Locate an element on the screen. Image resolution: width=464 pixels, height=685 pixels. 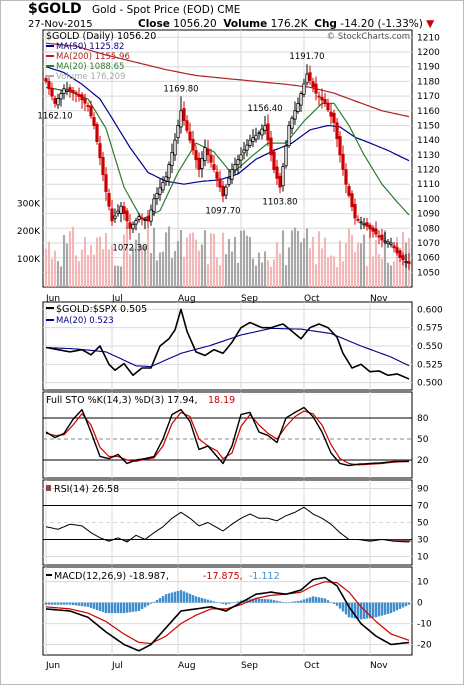
volume-tick-label: 100K is located at coordinates (29, 260).